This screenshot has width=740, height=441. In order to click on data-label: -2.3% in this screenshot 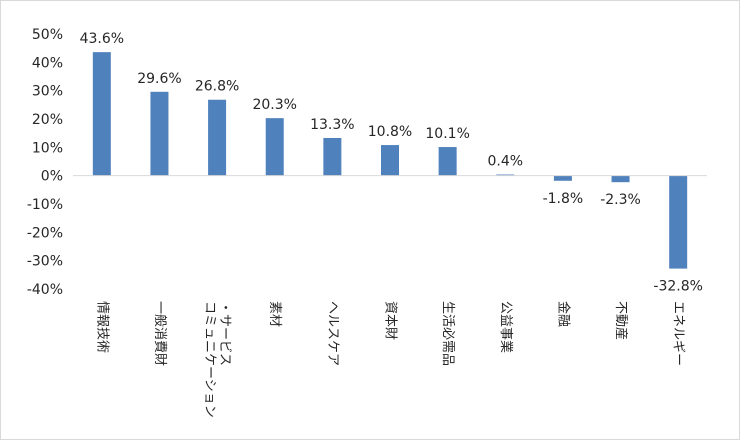, I will do `click(620, 200)`.